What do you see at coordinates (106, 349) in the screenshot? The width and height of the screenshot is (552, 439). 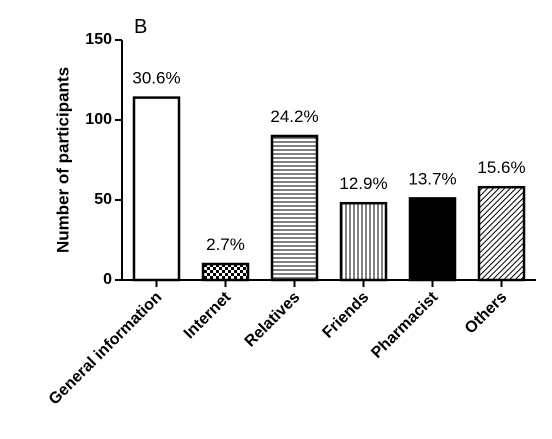 I see `x-tick-label: General information` at bounding box center [106, 349].